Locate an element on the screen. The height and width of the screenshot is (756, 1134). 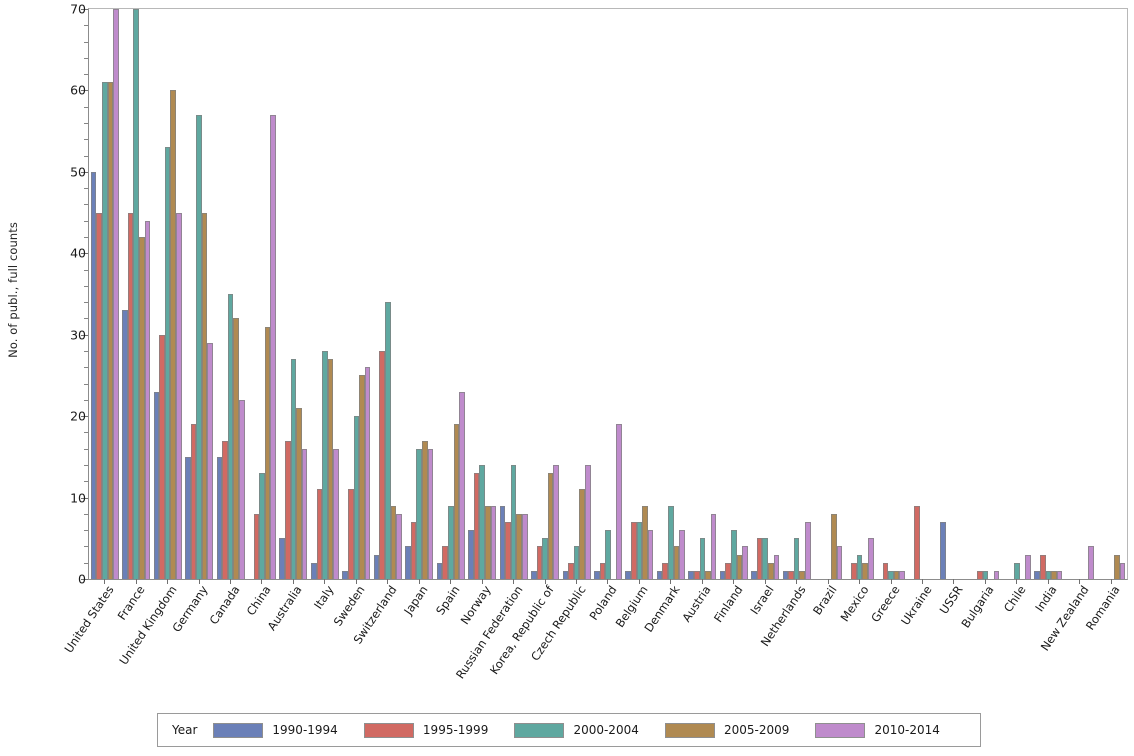
legend-item: 1995-1999 is located at coordinates (439, 730).